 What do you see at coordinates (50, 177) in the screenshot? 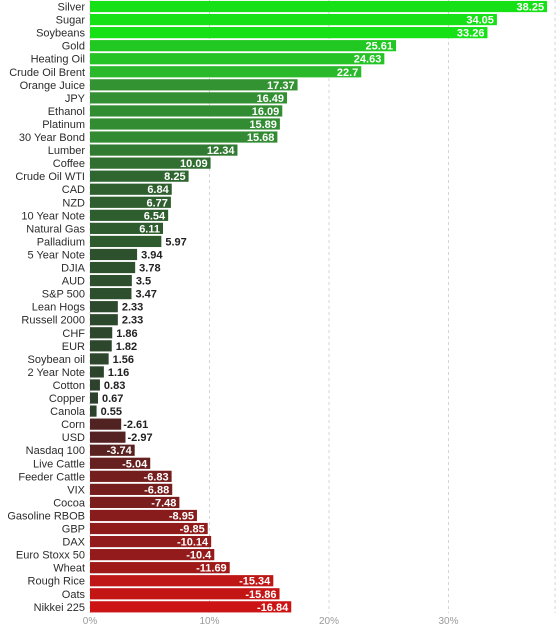
I see `category-label: Crude Oil WTI` at bounding box center [50, 177].